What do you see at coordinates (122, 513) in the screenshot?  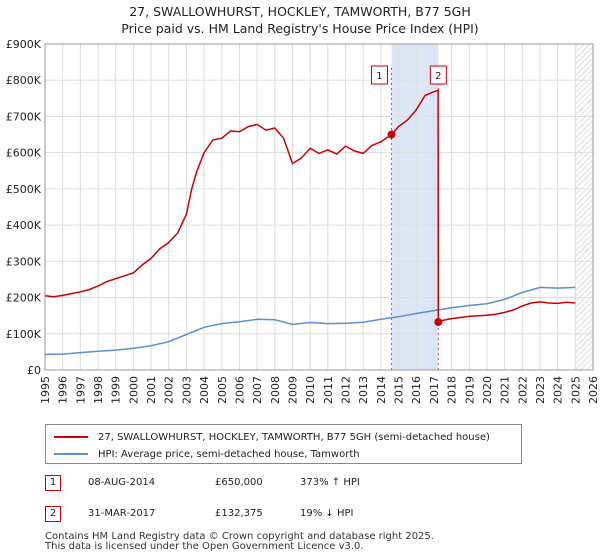 I see `transaction-date: 31-MAR-2017` at bounding box center [122, 513].